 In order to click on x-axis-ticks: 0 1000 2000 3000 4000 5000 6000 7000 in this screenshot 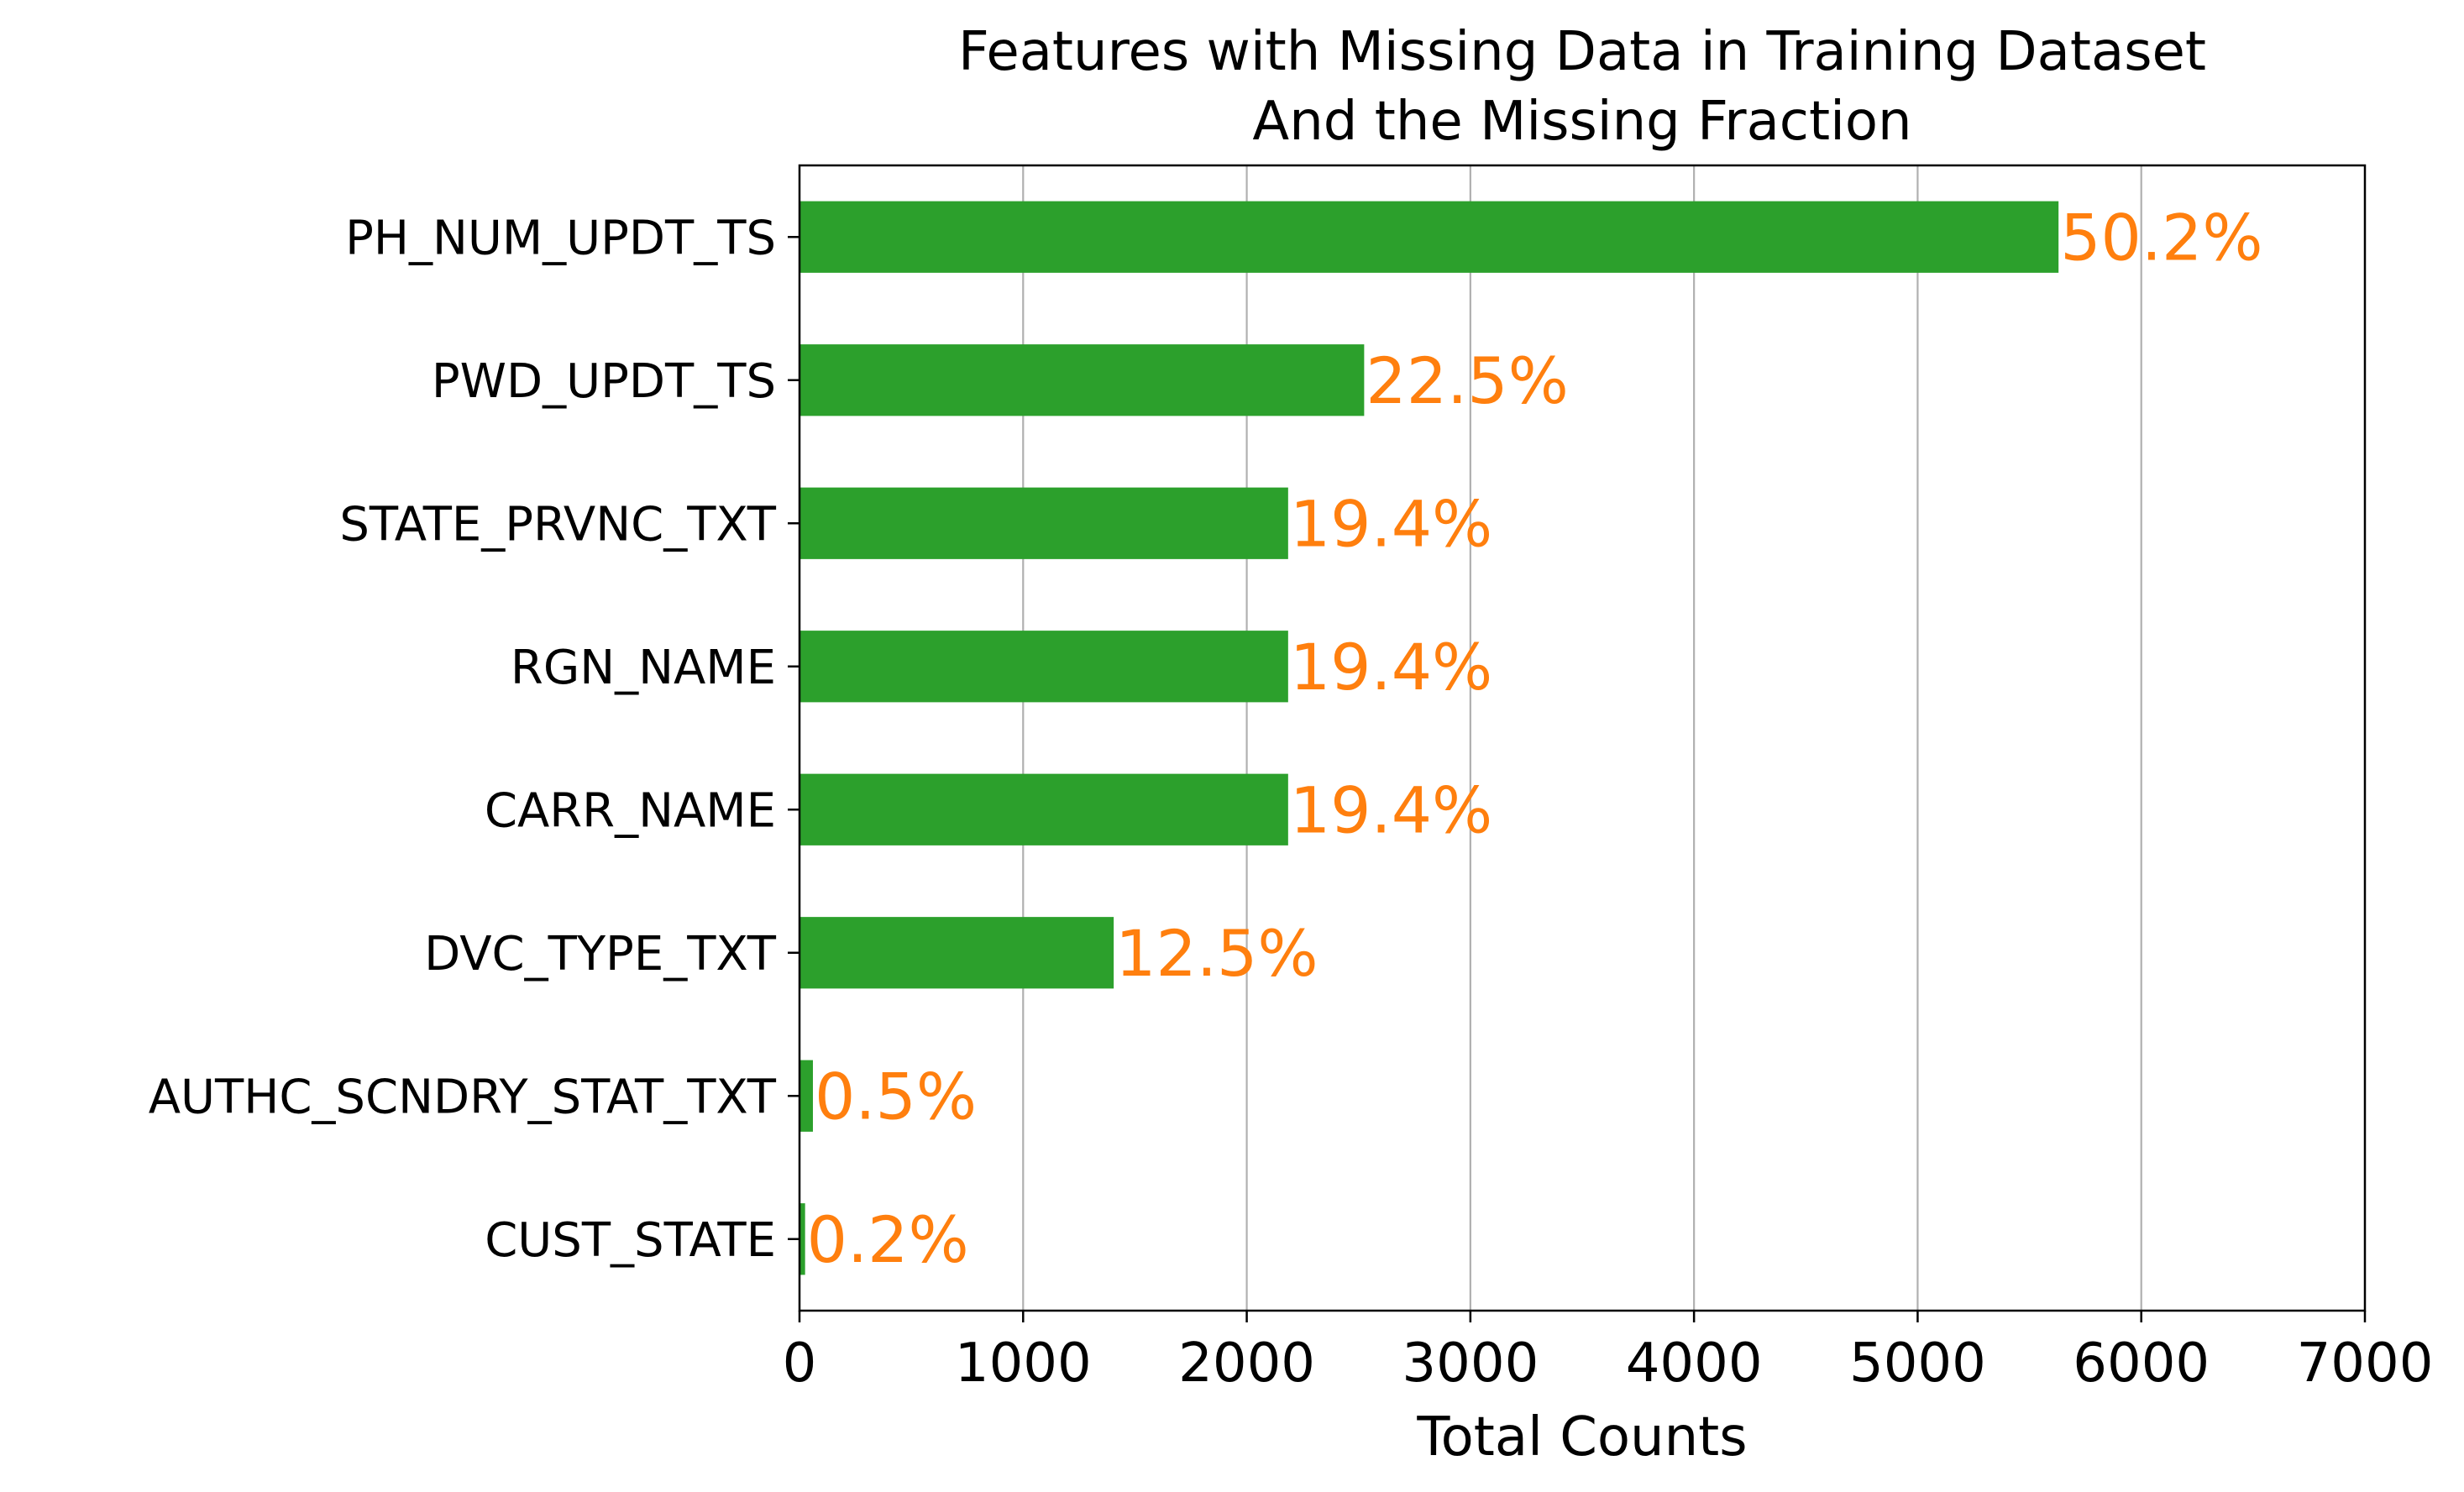, I will do `click(1608, 1353)`.